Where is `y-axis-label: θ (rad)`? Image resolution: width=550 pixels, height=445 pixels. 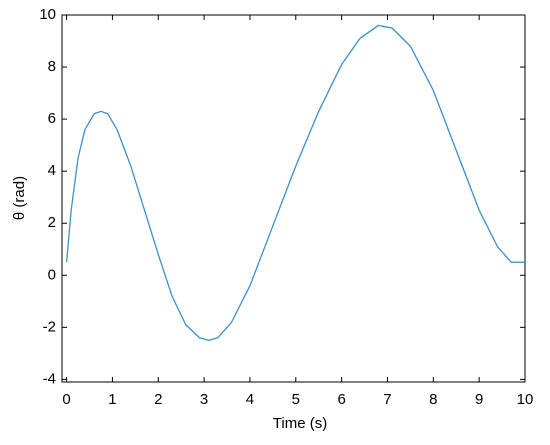 y-axis-label: θ (rad) is located at coordinates (19, 198).